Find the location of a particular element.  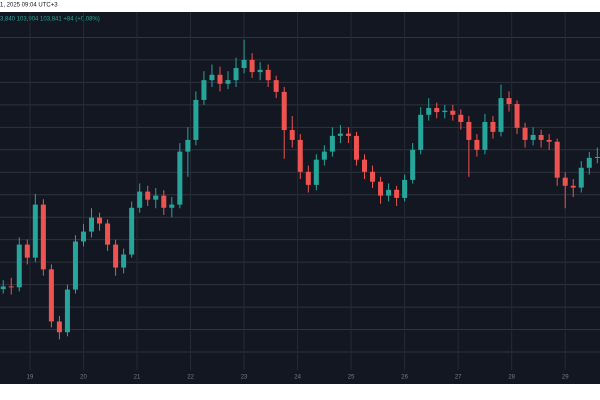

x-tick-label: 20 is located at coordinates (83, 378).